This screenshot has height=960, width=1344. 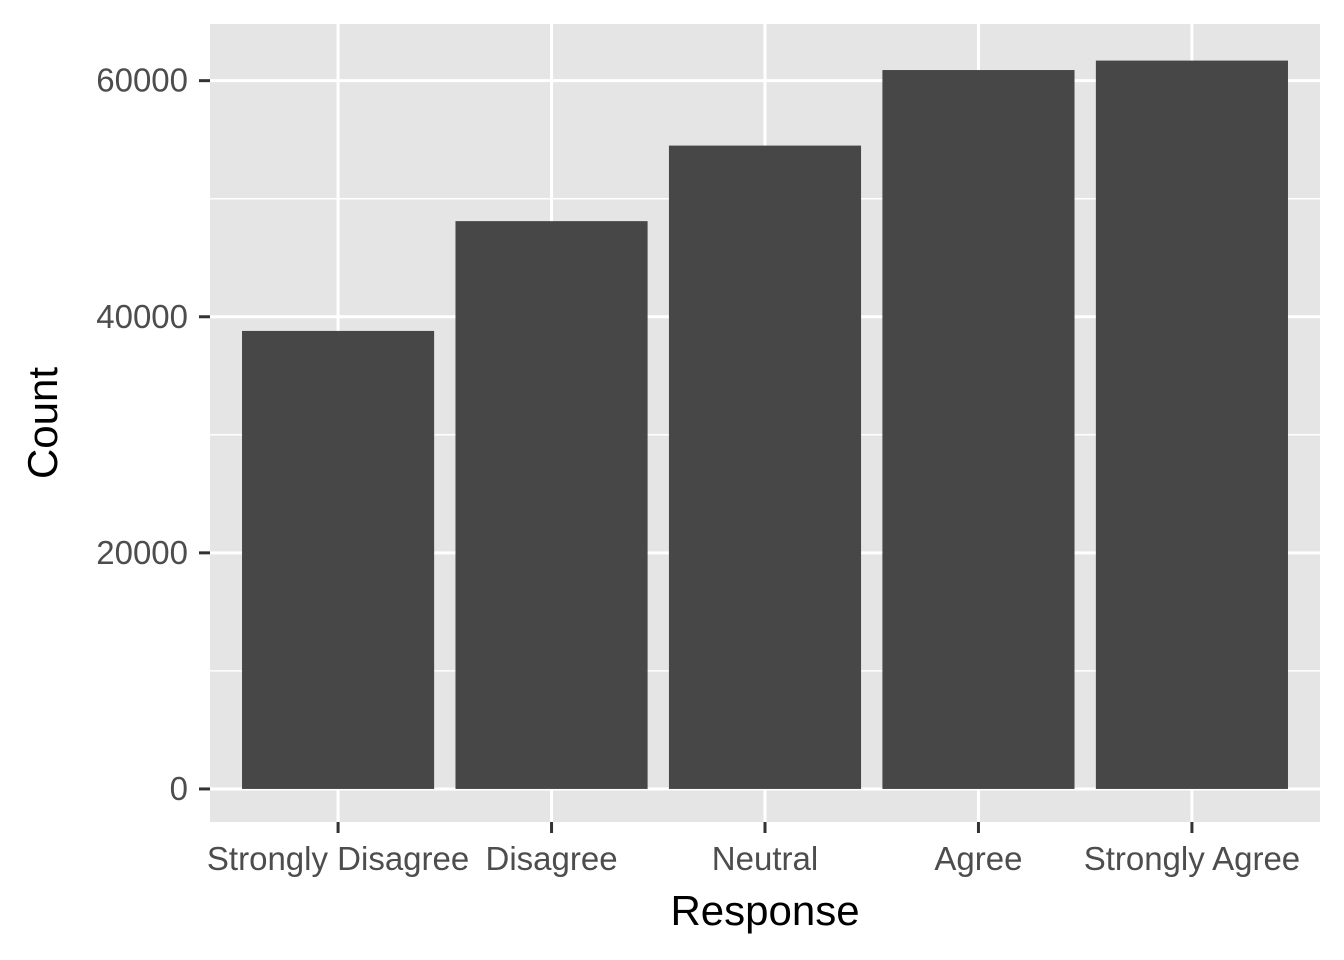 What do you see at coordinates (153, 434) in the screenshot?
I see `y-axis-ticks: 0 20000 40000 60000` at bounding box center [153, 434].